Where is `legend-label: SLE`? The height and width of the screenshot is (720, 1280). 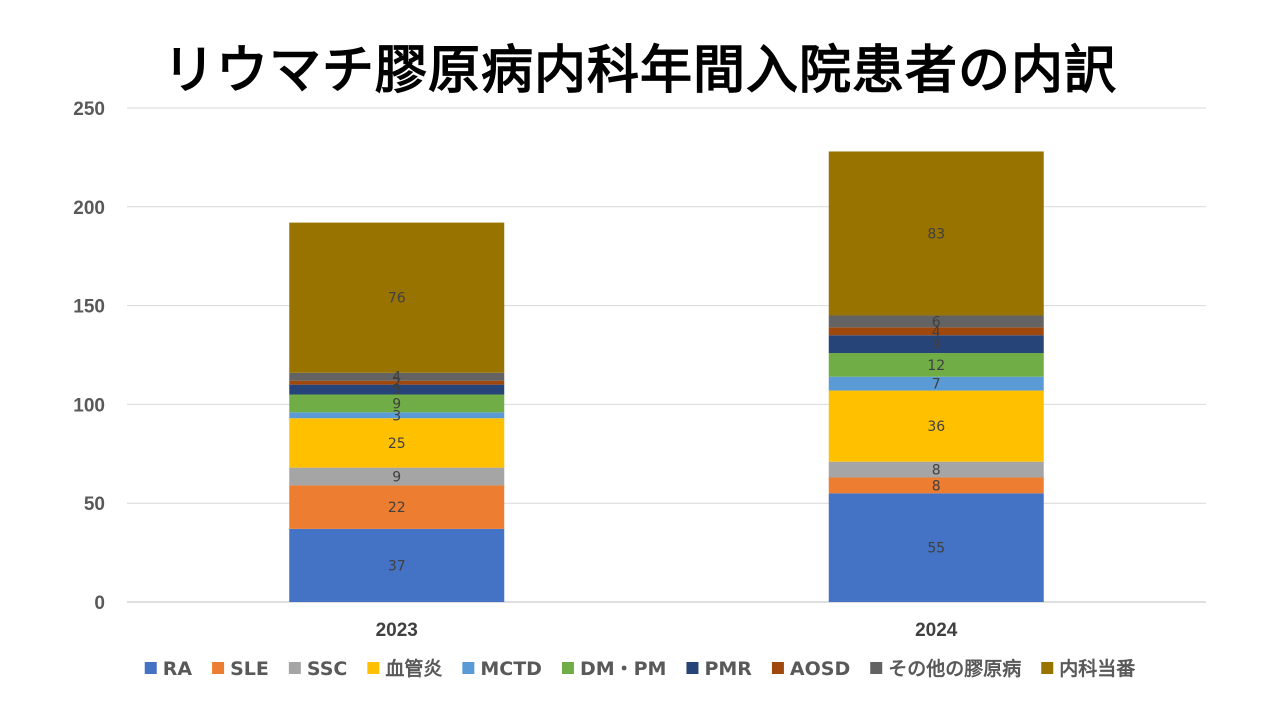
legend-label: SLE is located at coordinates (249, 669).